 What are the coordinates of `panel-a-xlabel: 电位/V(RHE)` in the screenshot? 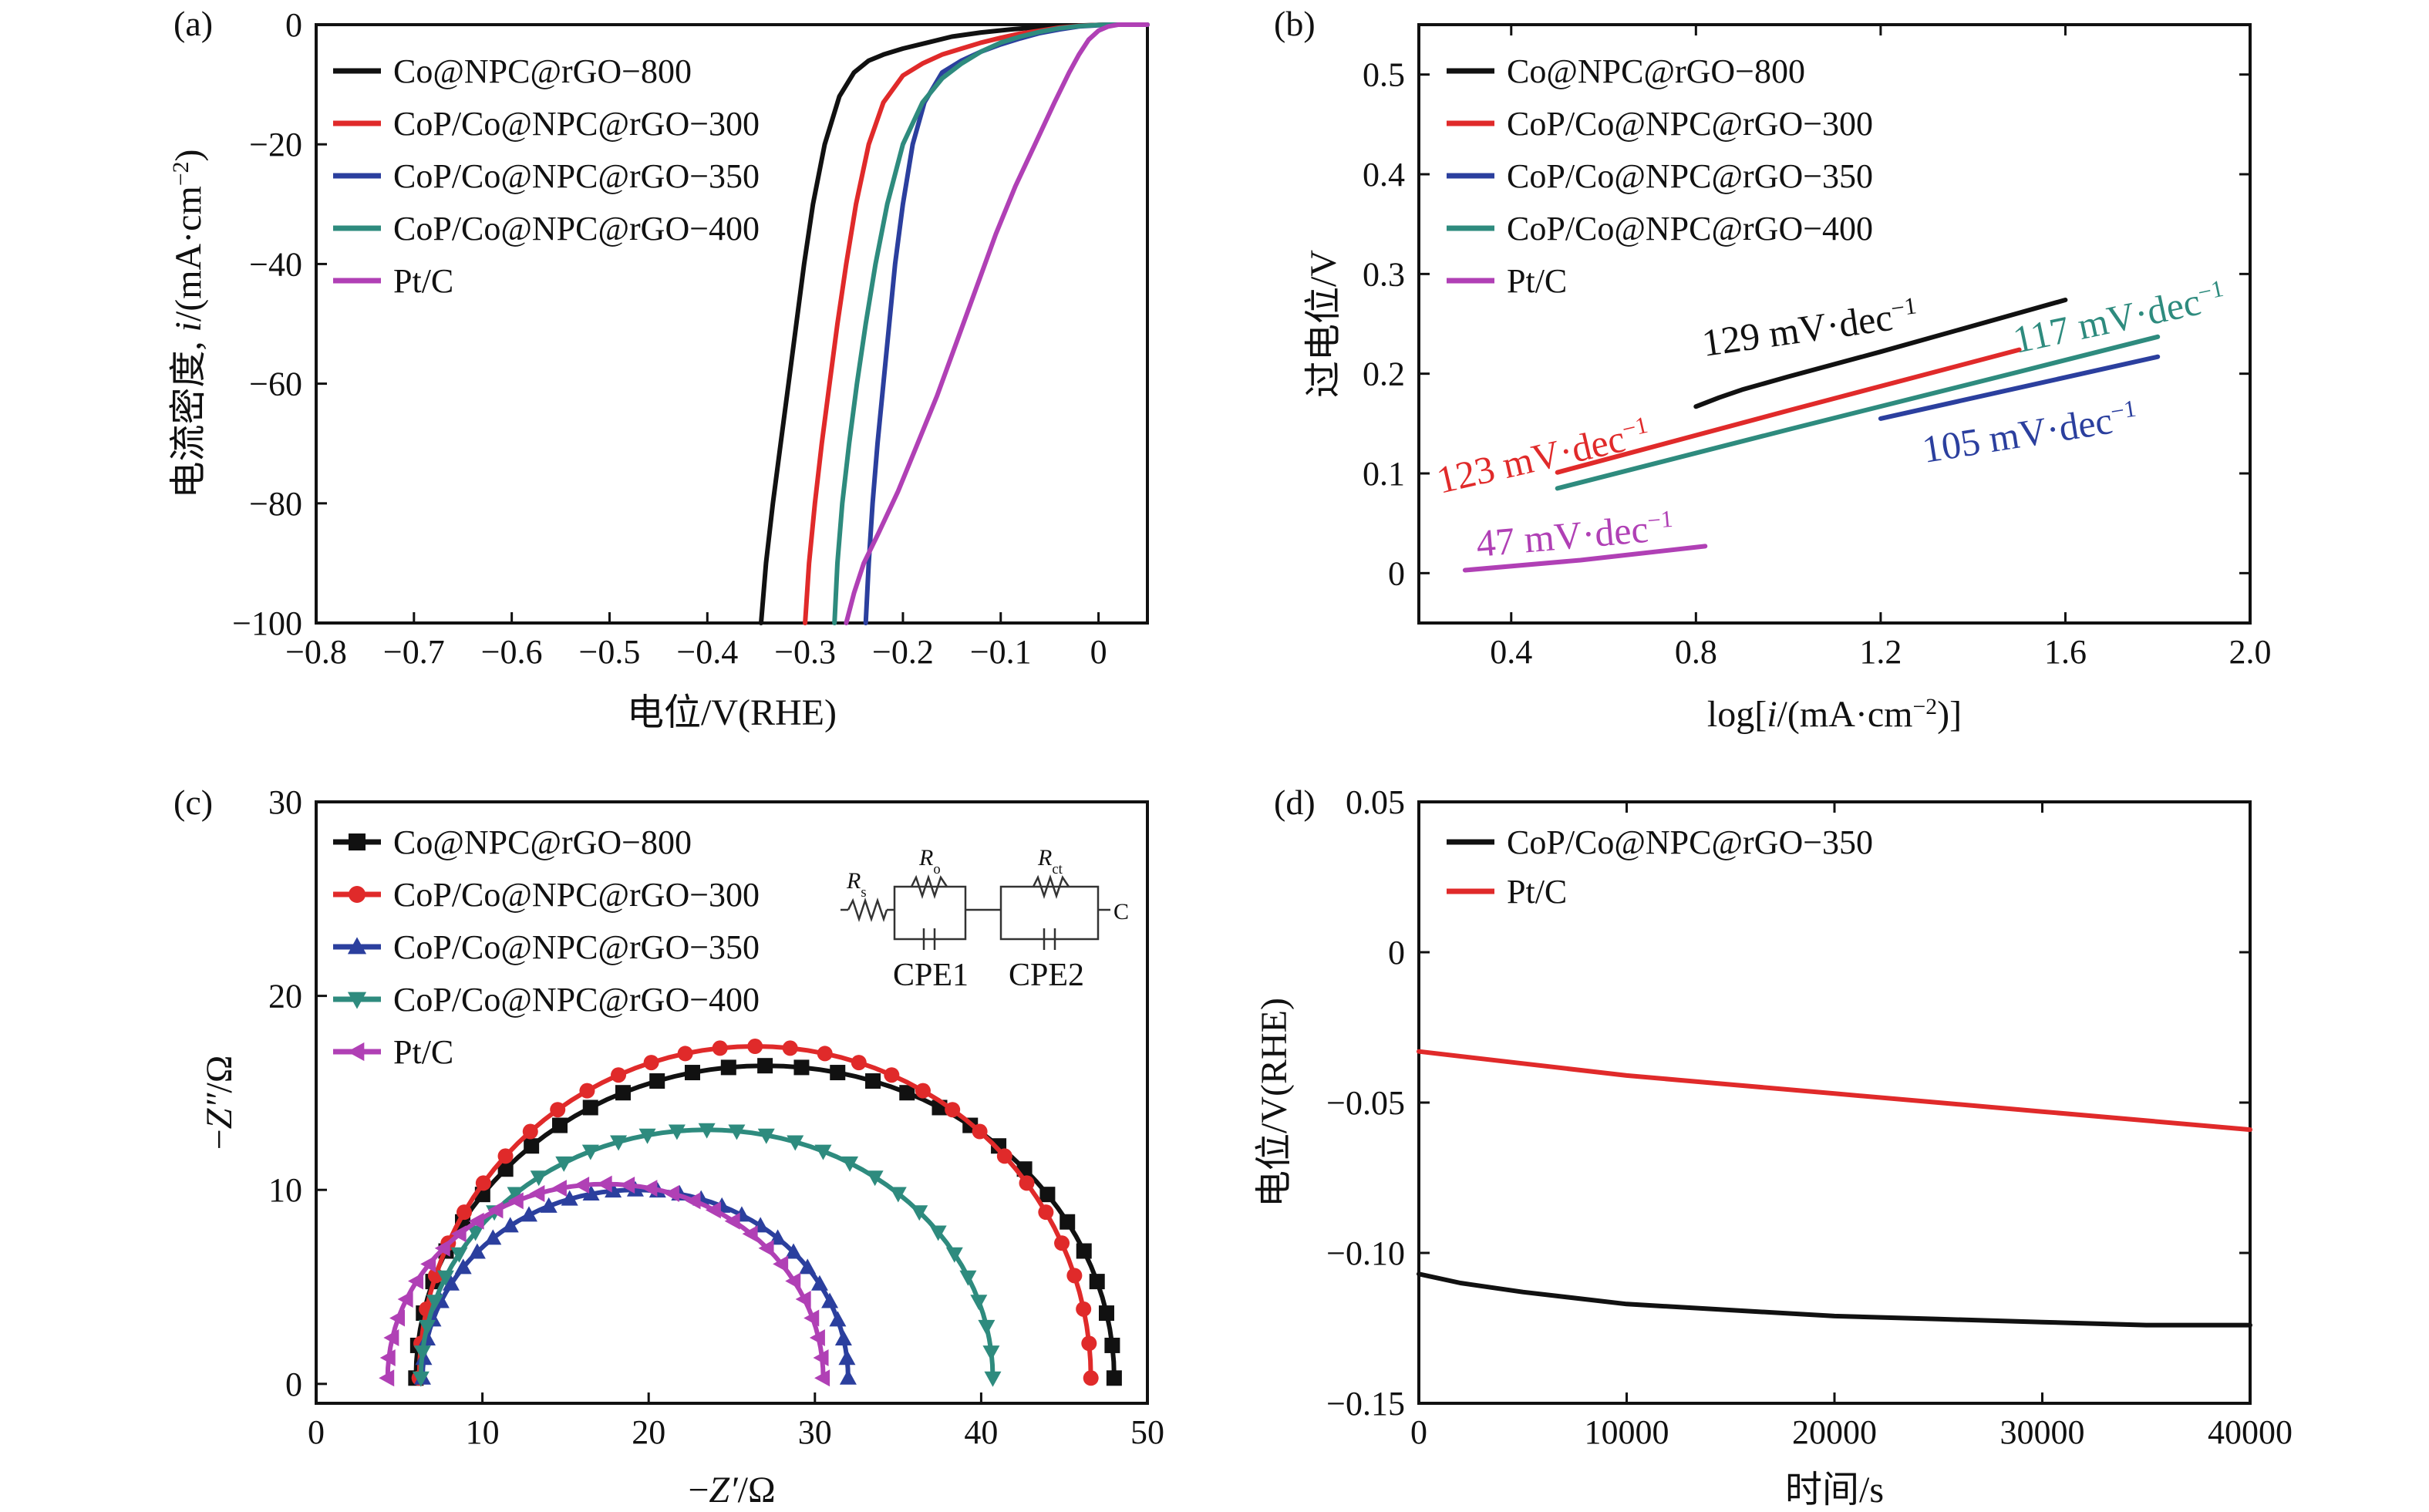 It's located at (732, 712).